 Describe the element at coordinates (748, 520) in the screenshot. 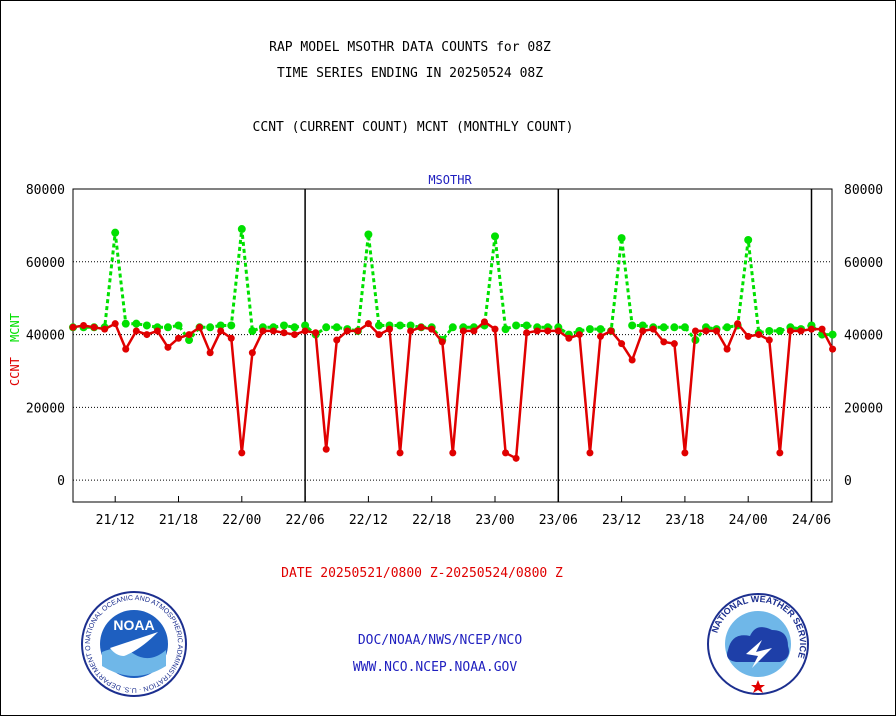

I see `x-tick-label: 24/00` at that location.